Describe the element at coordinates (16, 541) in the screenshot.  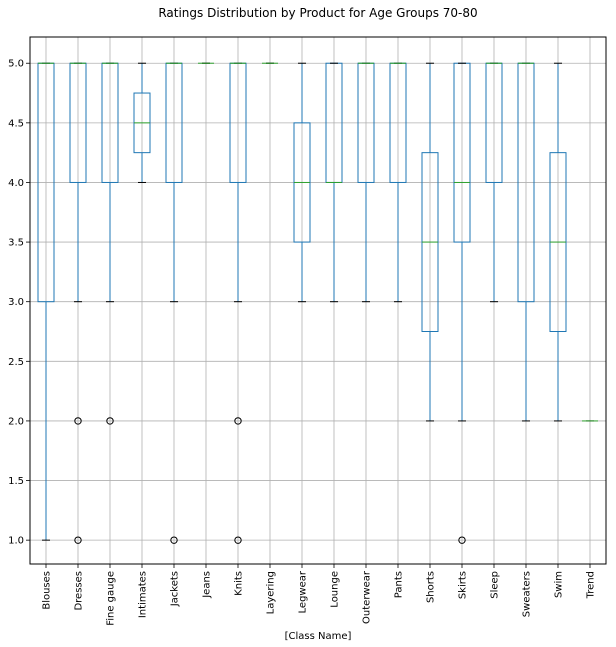
I see `y-tick-label: 1.0` at that location.